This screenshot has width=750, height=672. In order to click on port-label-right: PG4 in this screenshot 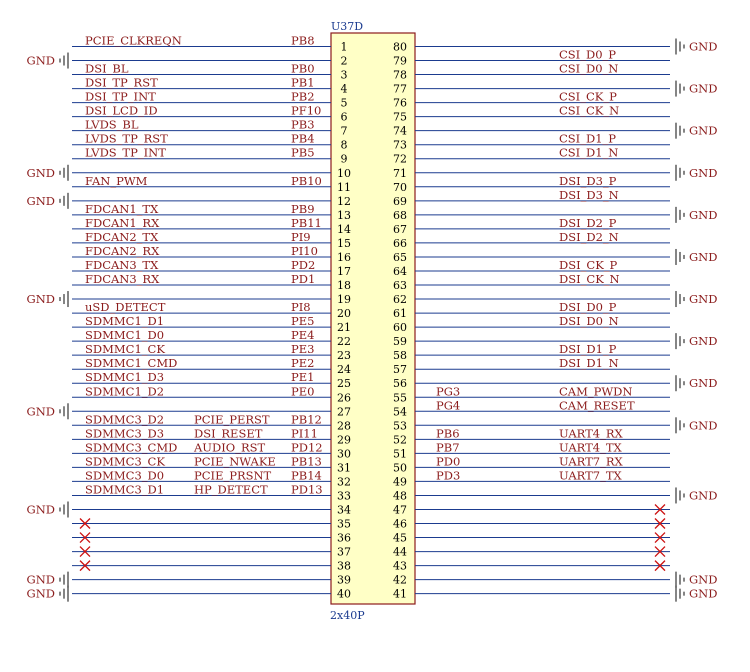, I will do `click(448, 405)`.